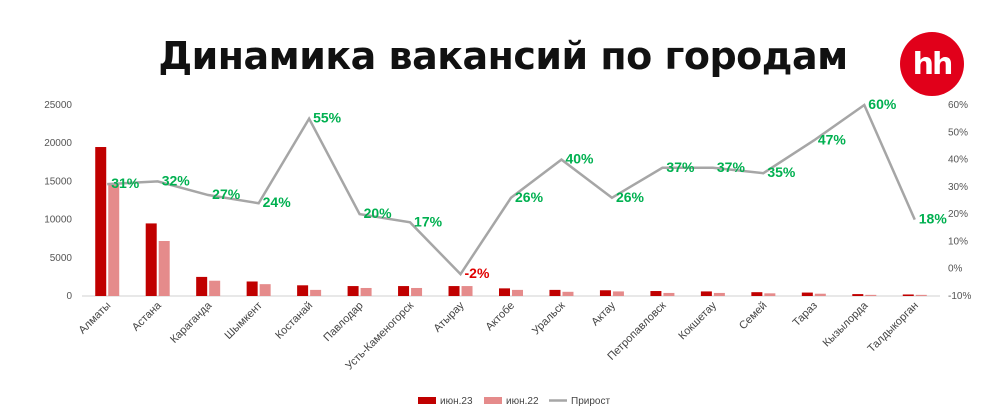  What do you see at coordinates (58, 143) in the screenshot?
I see `left-tick-label: 20000` at bounding box center [58, 143].